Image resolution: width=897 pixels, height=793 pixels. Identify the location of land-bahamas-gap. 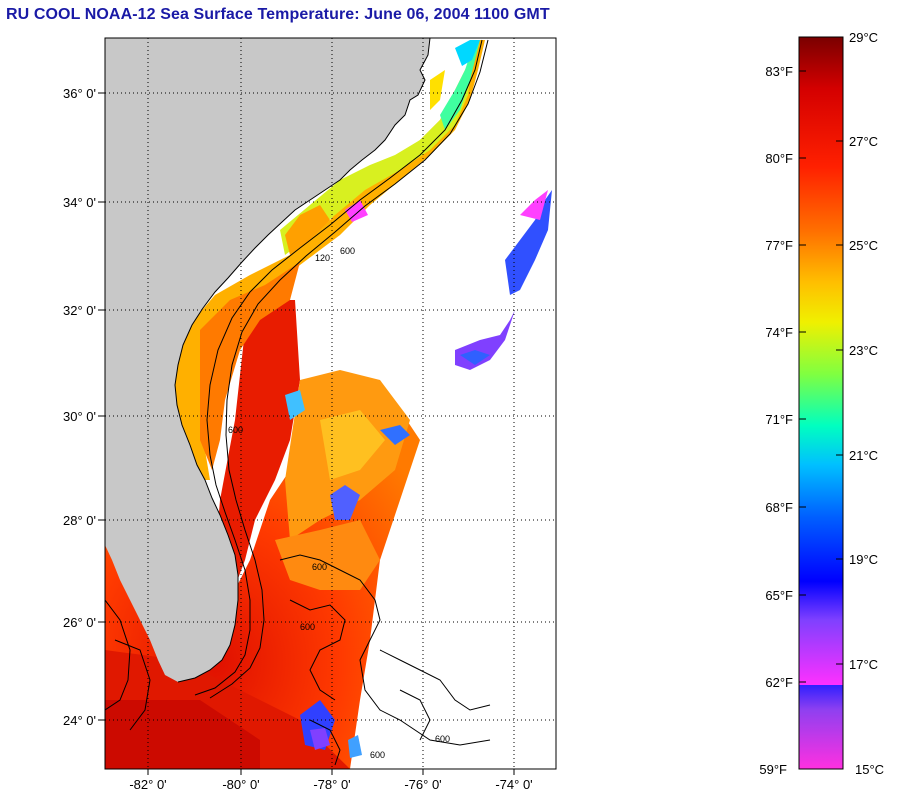
(527, 762).